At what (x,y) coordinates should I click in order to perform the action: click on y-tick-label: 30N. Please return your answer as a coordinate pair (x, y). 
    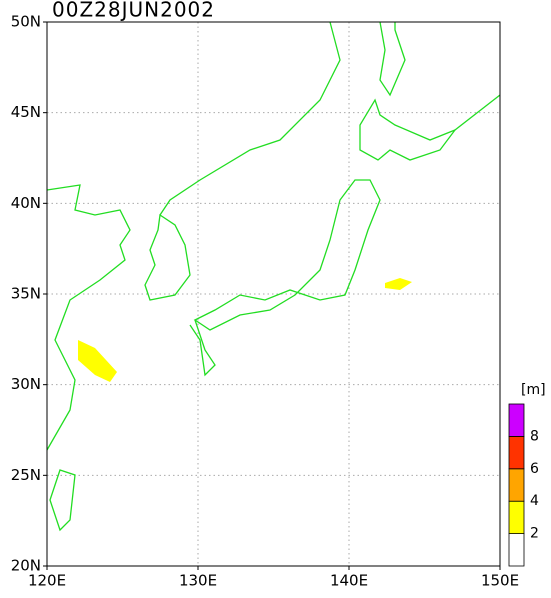
    Looking at the image, I should click on (26, 384).